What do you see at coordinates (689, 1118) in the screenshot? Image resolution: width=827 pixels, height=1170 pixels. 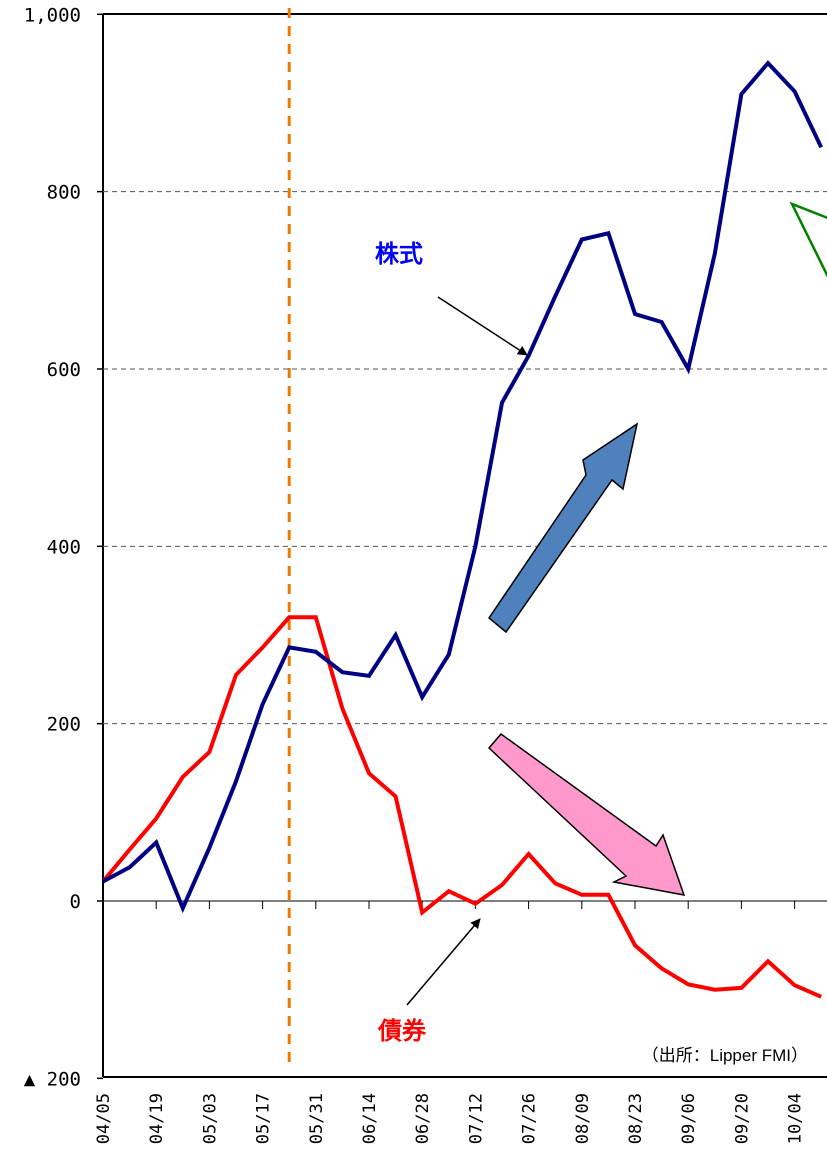 I see `x-tick-label: 09/06` at bounding box center [689, 1118].